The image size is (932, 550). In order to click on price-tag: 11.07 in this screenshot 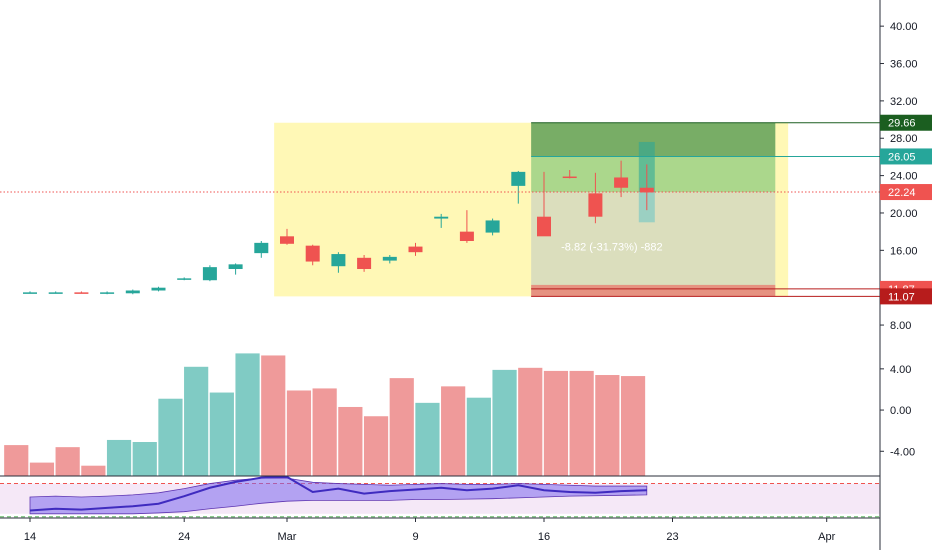, I will do `click(906, 296)`.